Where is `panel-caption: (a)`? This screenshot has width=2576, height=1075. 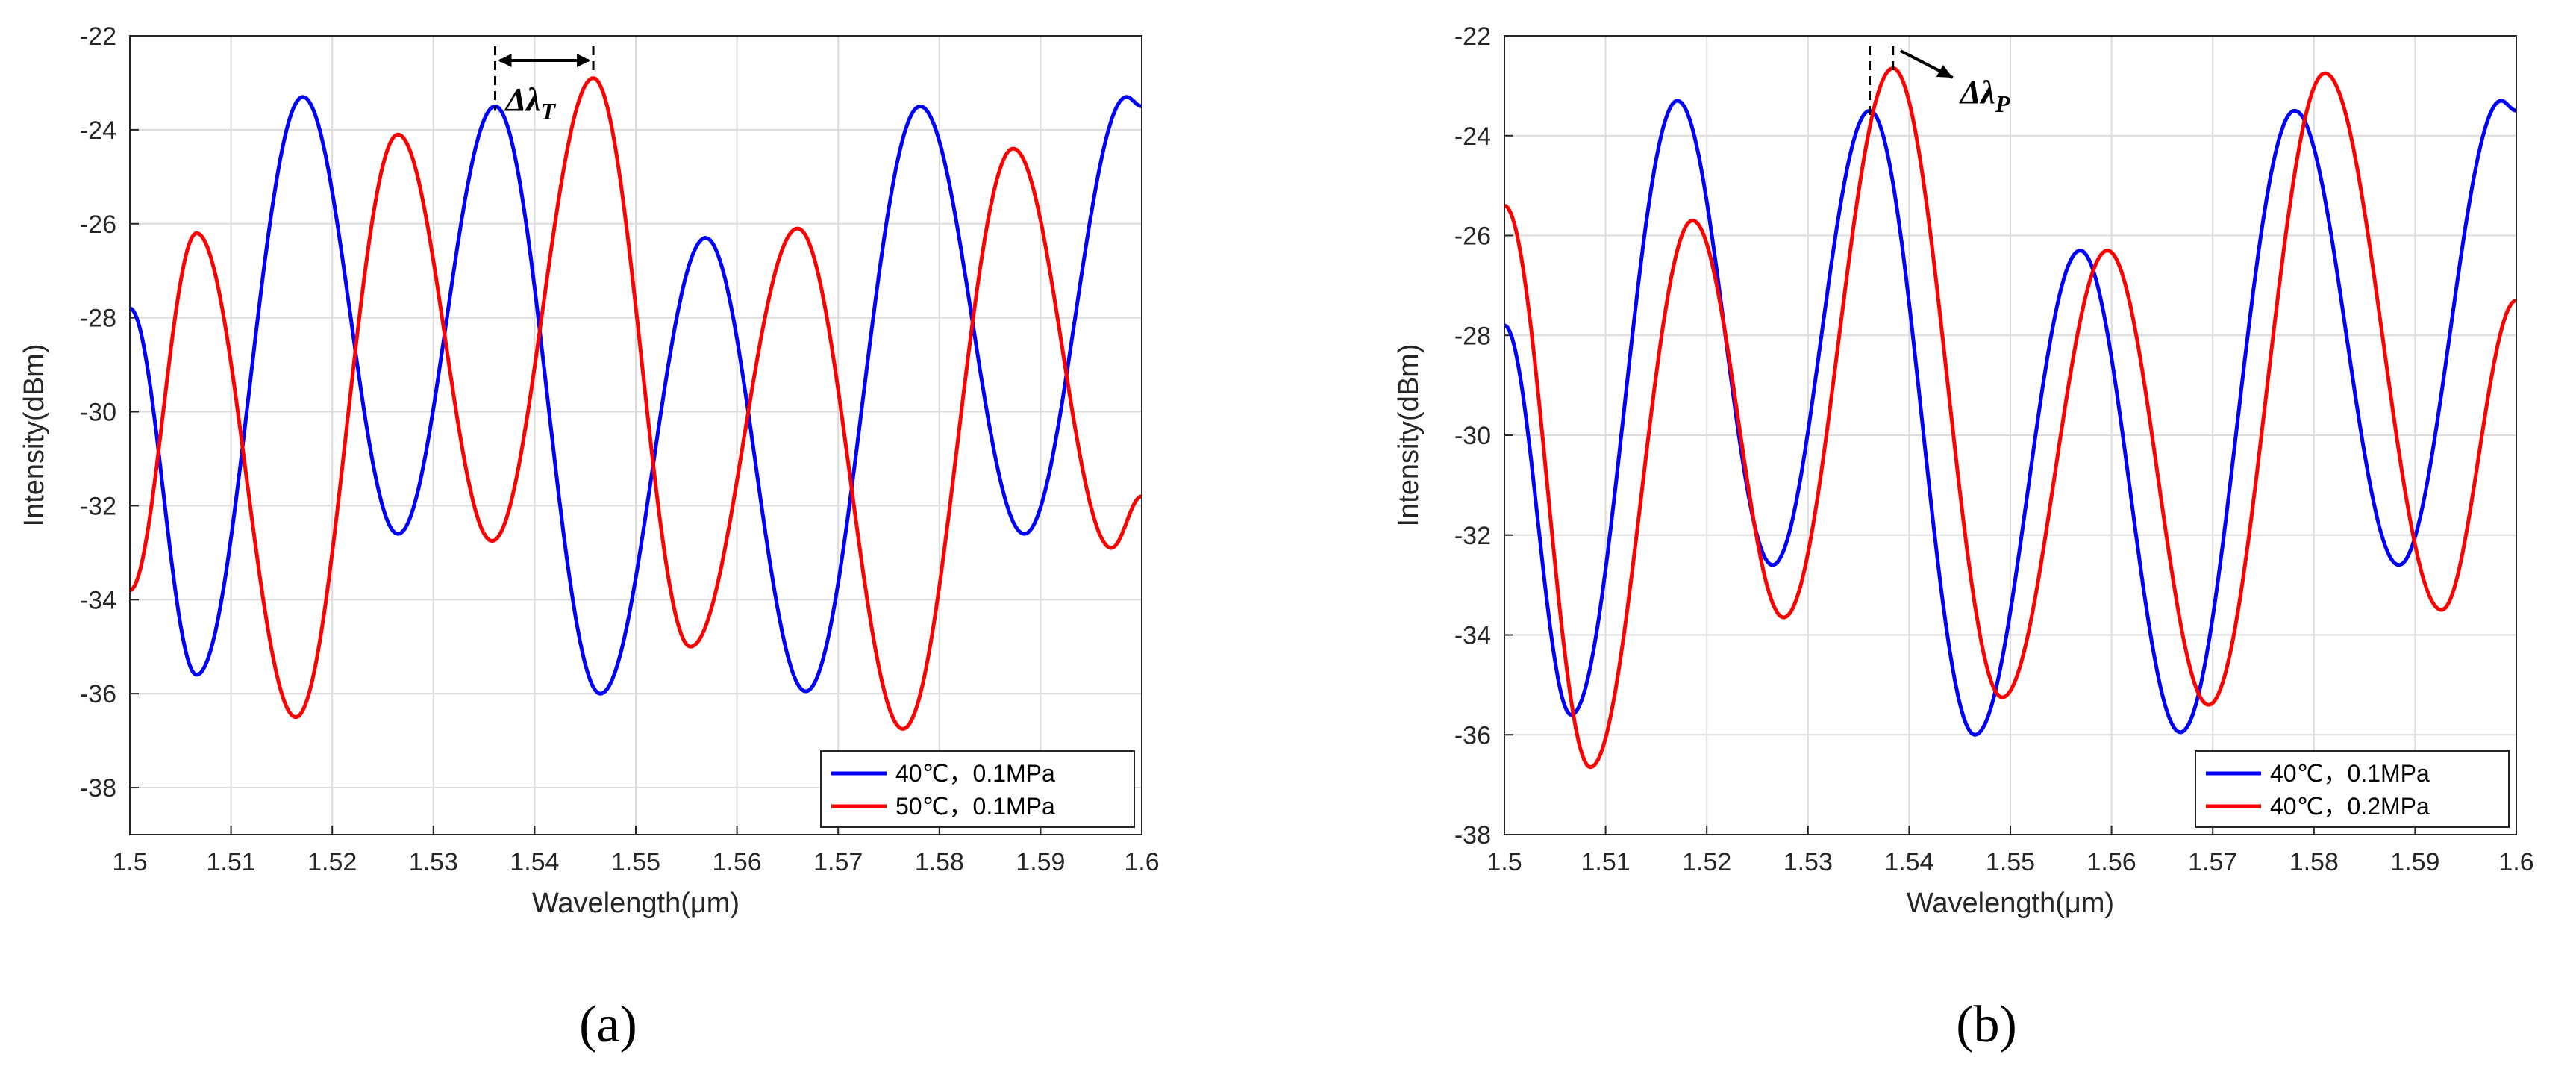
panel-caption: (a) is located at coordinates (608, 1024).